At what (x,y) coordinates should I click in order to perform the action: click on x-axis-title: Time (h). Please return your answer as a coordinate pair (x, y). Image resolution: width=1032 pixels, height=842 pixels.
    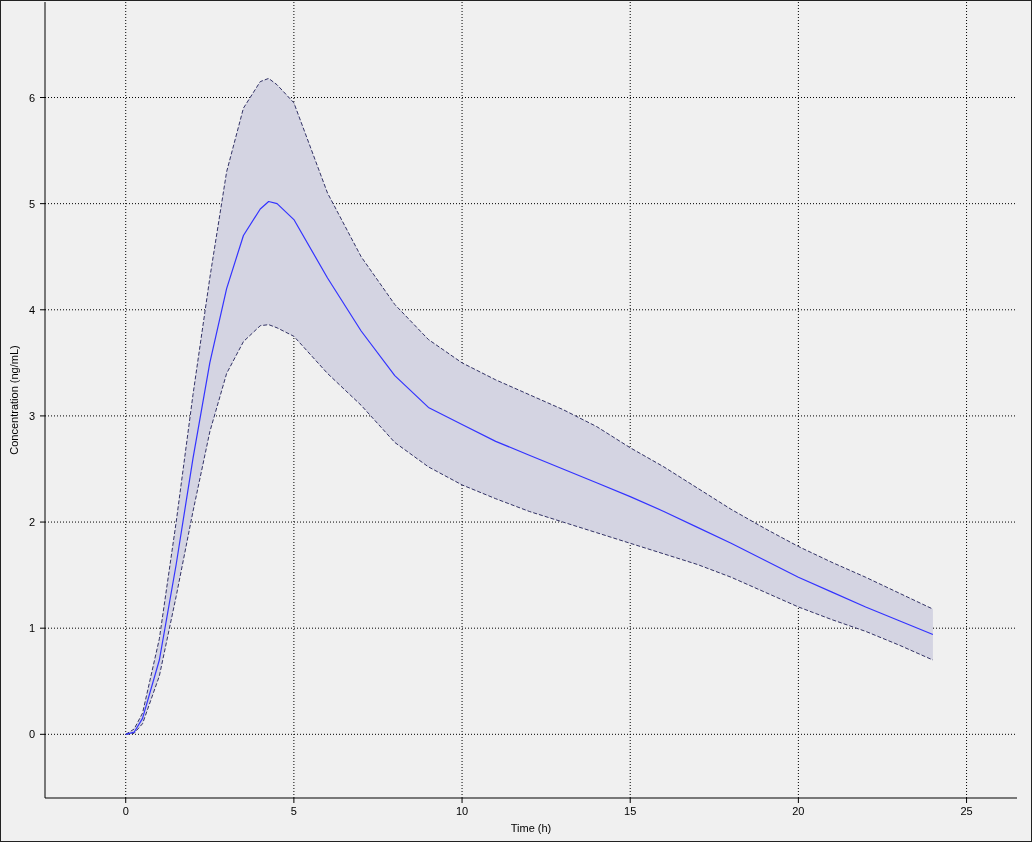
    Looking at the image, I should click on (531, 828).